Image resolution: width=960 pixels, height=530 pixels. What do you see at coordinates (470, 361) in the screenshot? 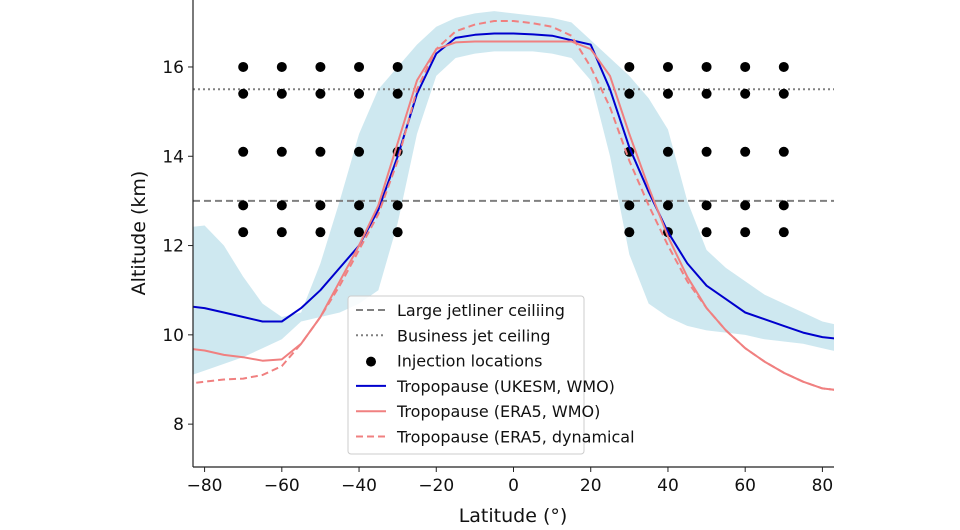
I see `legend-label: Injection locations` at bounding box center [470, 361].